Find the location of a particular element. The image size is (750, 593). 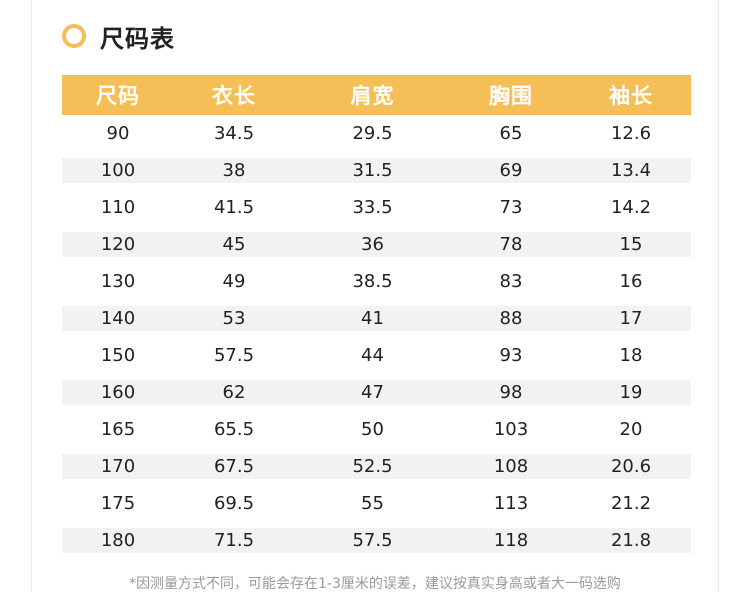

table-row: 170 67.5 52.5 108 20.6 is located at coordinates (376, 466).